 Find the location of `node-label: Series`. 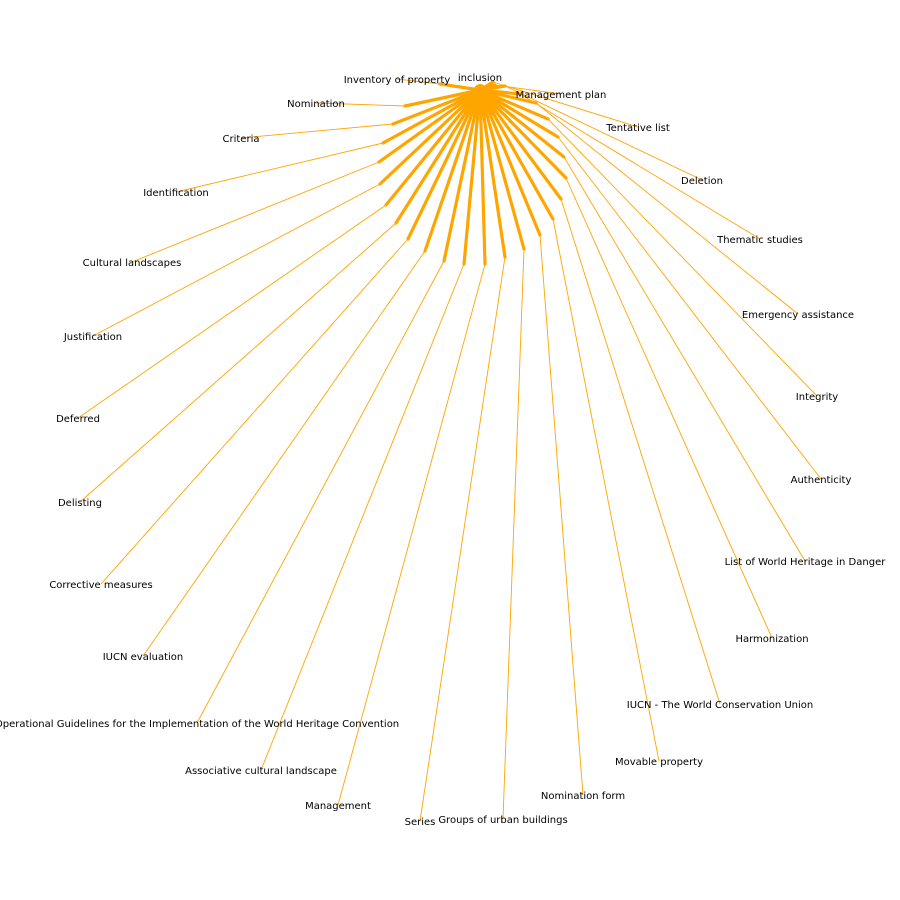

node-label: Series is located at coordinates (420, 822).